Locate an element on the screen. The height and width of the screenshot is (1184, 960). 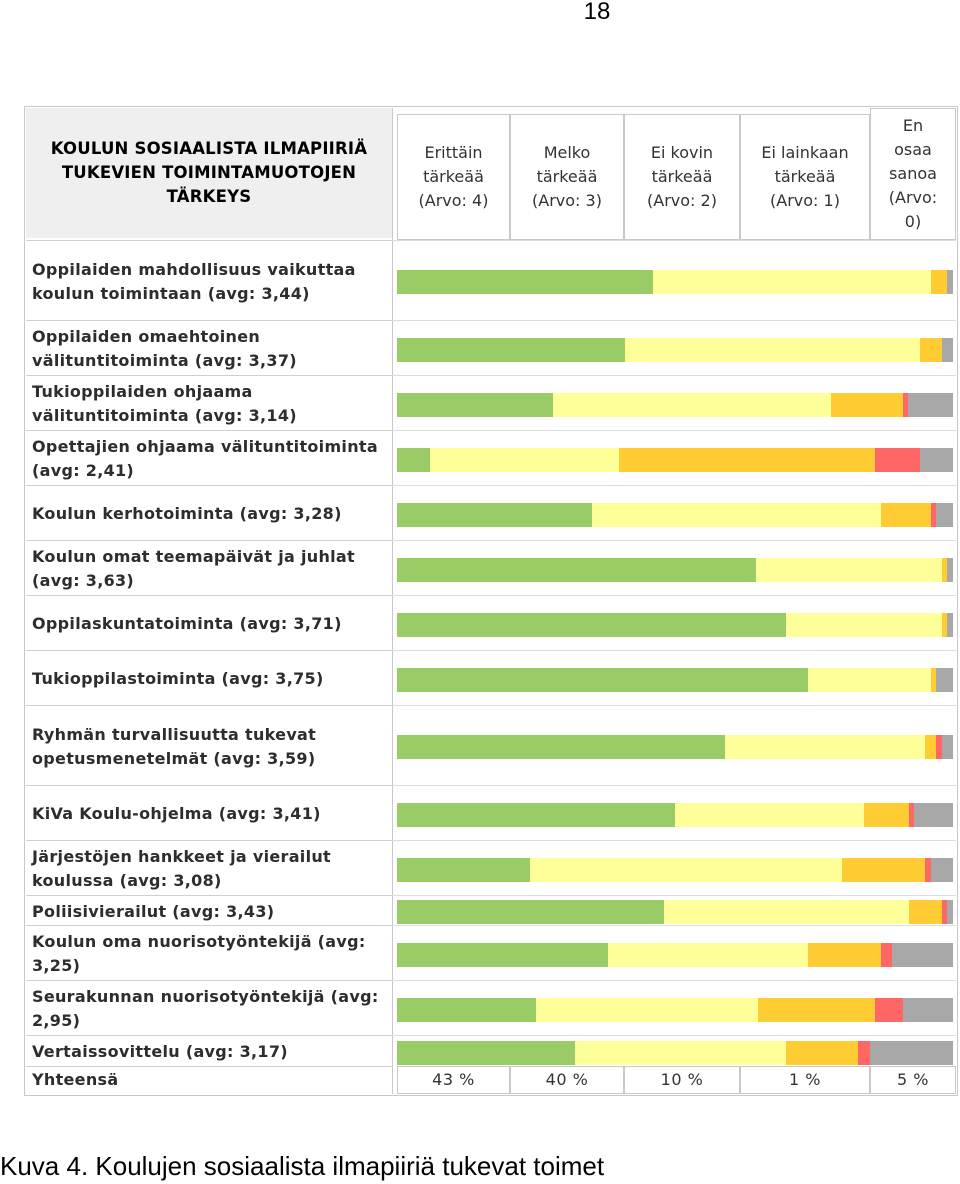
total-value-5: 5 % is located at coordinates (913, 1080).